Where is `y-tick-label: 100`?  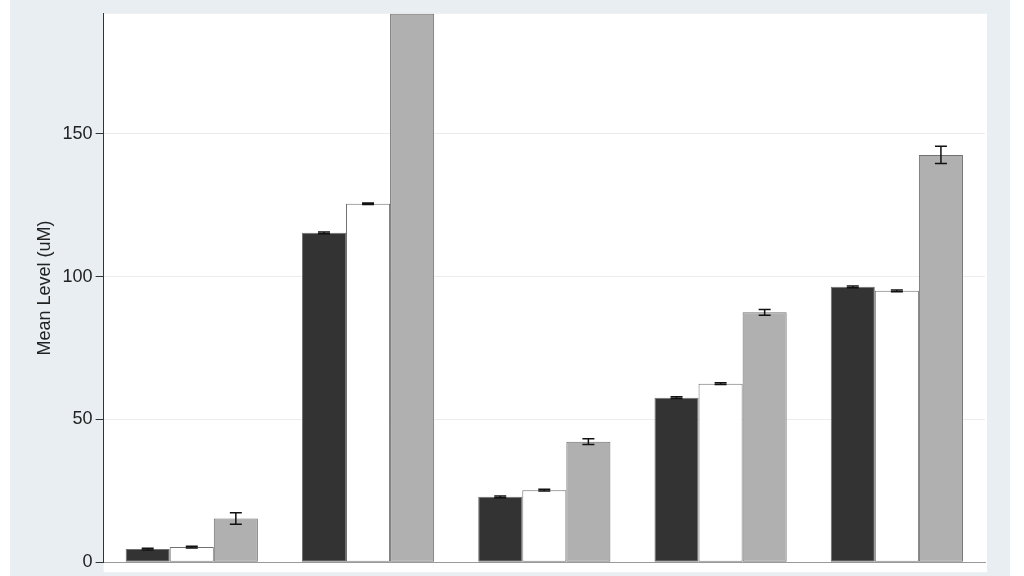 y-tick-label: 100 is located at coordinates (77, 275).